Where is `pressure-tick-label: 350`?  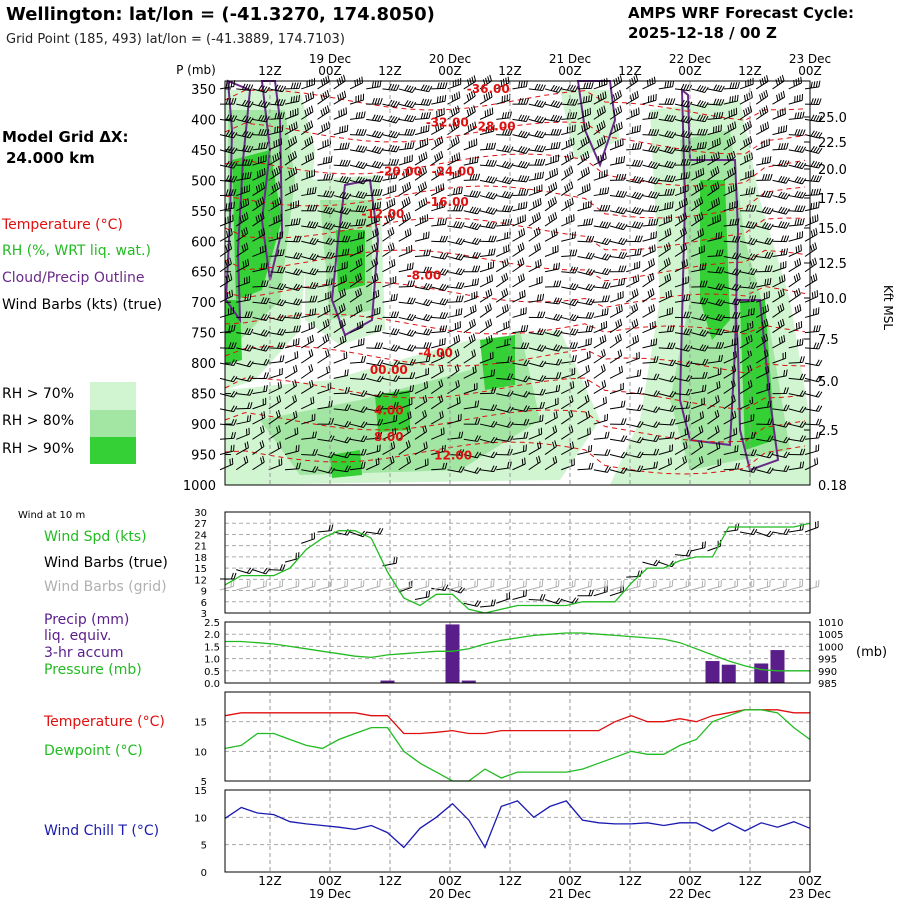
pressure-tick-label: 350 is located at coordinates (203, 90).